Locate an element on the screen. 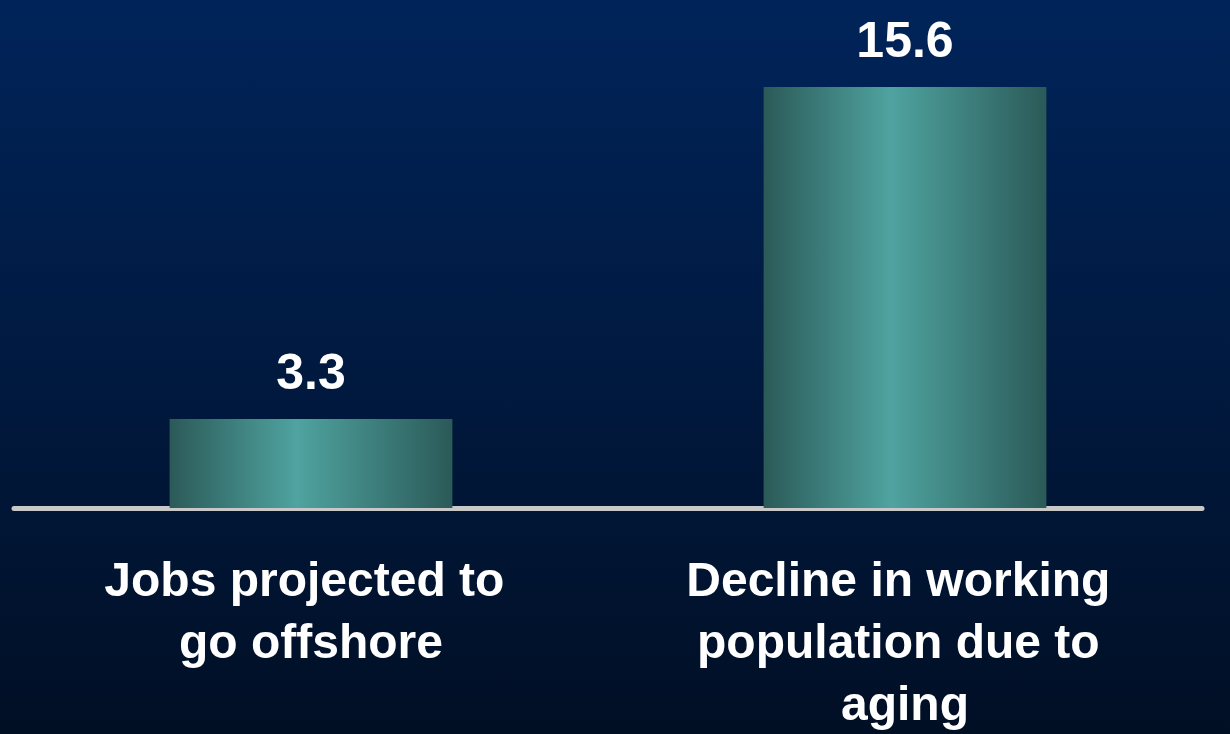 The height and width of the screenshot is (734, 1230). data-label: 15.6 is located at coordinates (905, 40).